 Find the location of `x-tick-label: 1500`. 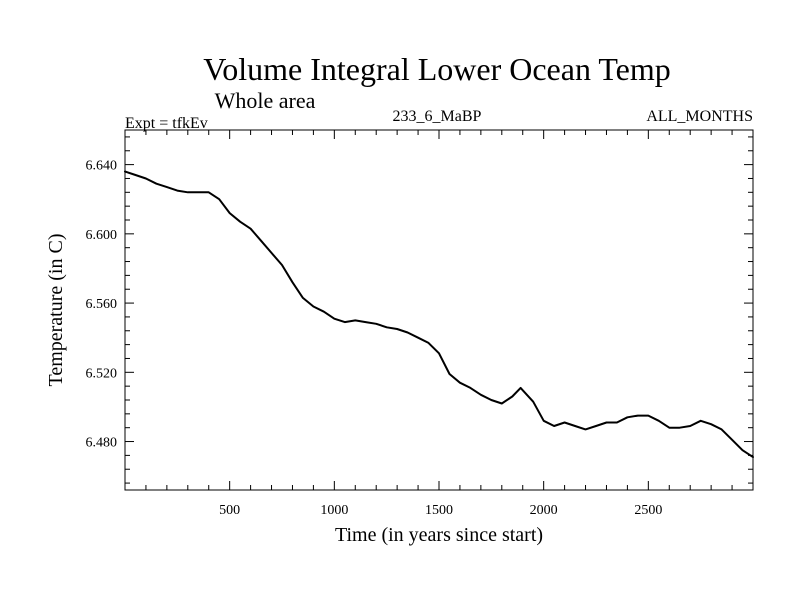

x-tick-label: 1500 is located at coordinates (439, 510).